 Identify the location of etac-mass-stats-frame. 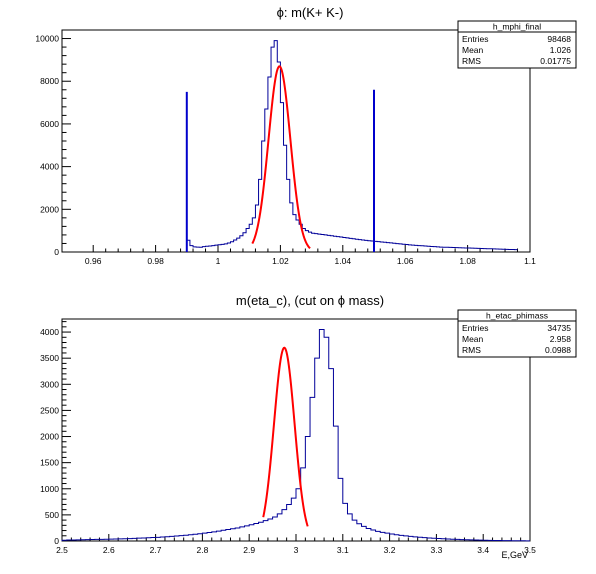
(517, 333).